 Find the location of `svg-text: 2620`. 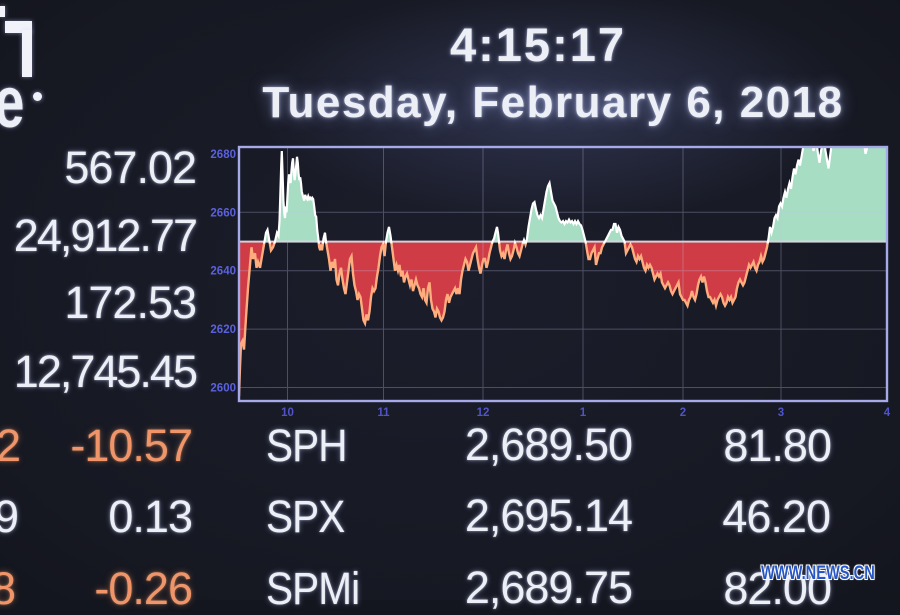

svg-text: 2620 is located at coordinates (223, 330).